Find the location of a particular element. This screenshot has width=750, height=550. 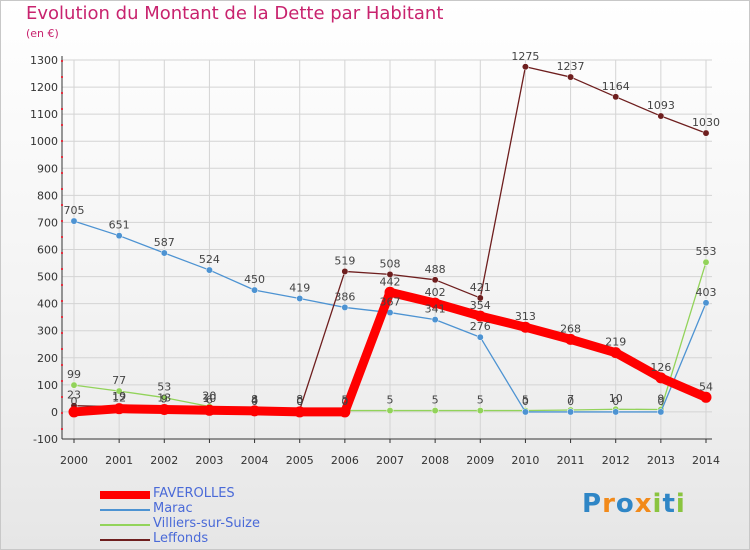

data-label-faverolles: 9 is located at coordinates (164, 398).